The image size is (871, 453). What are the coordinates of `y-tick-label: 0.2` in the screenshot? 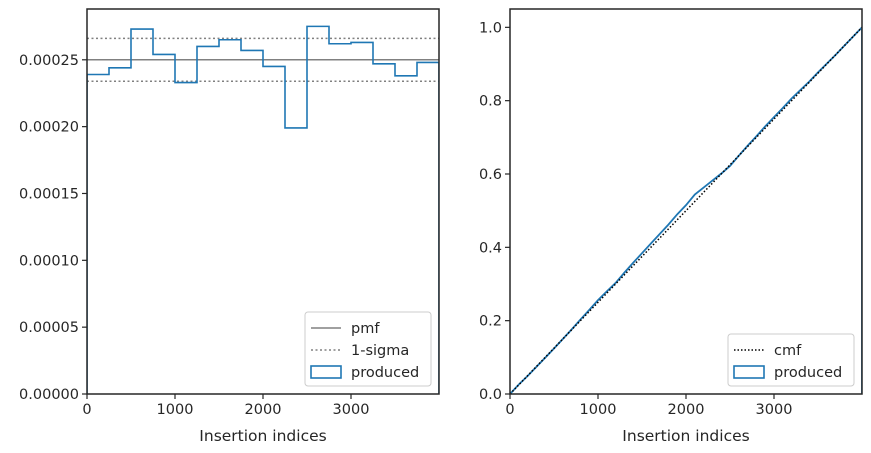 It's located at (490, 322).